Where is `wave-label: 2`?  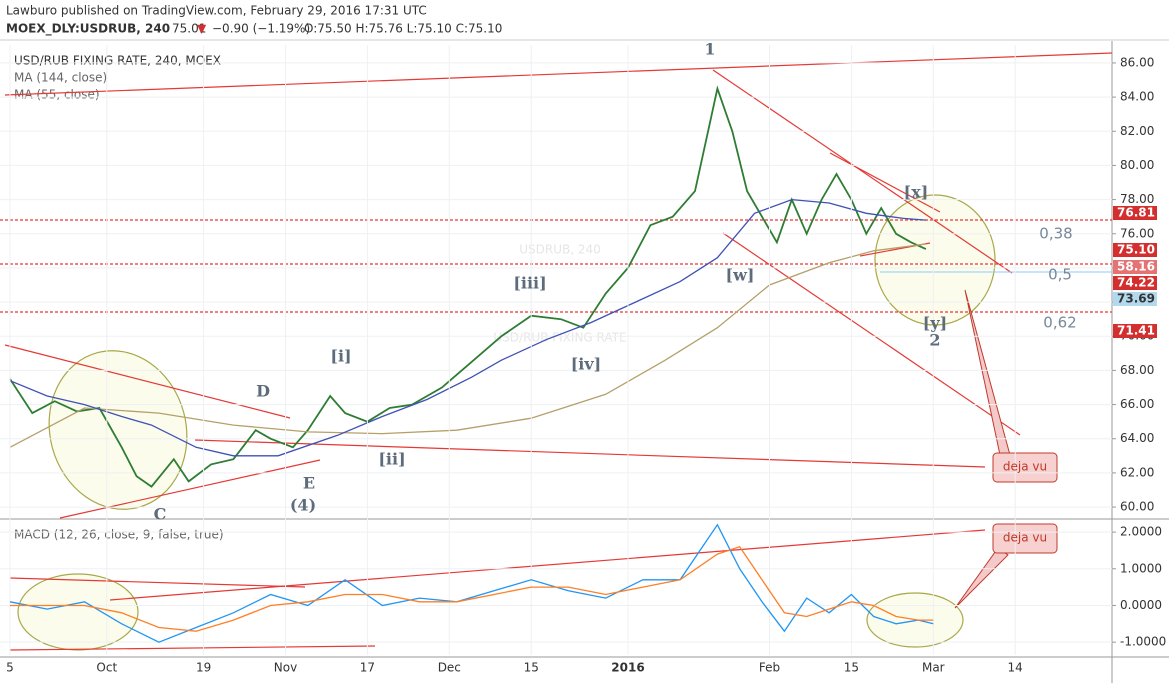 wave-label: 2 is located at coordinates (934, 340).